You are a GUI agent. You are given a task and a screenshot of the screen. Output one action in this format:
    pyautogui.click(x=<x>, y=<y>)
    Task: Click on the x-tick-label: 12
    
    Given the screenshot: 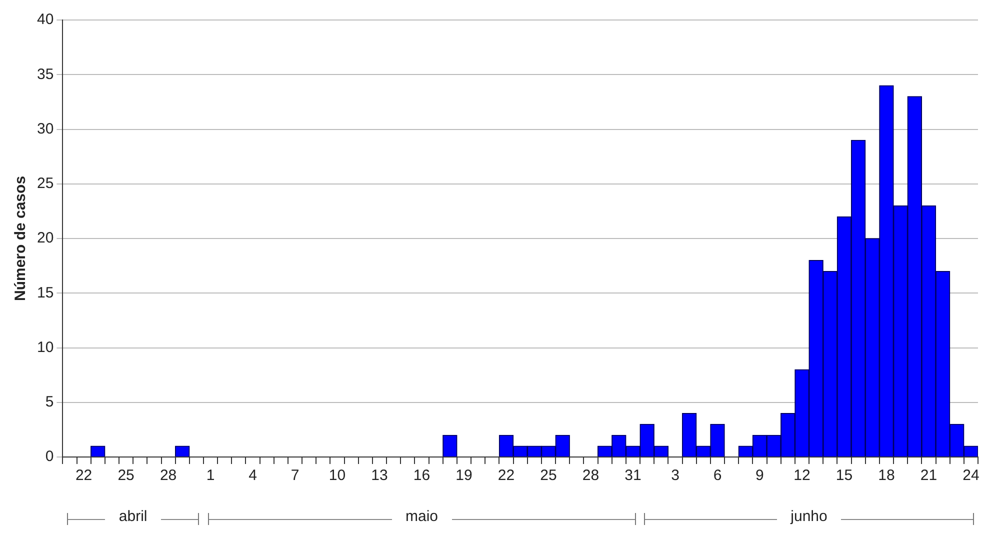 What is the action you would take?
    pyautogui.click(x=802, y=475)
    